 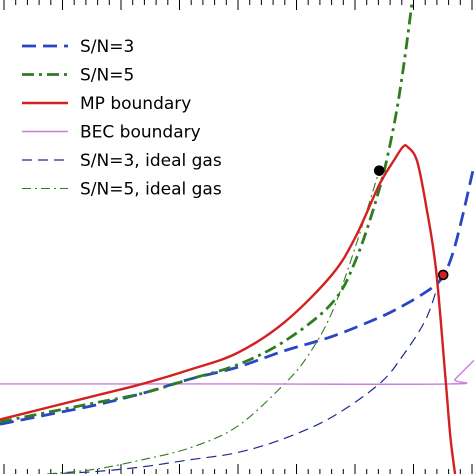 I want to click on legend-label: S/N=3, ideal gas, so click(x=151, y=161).